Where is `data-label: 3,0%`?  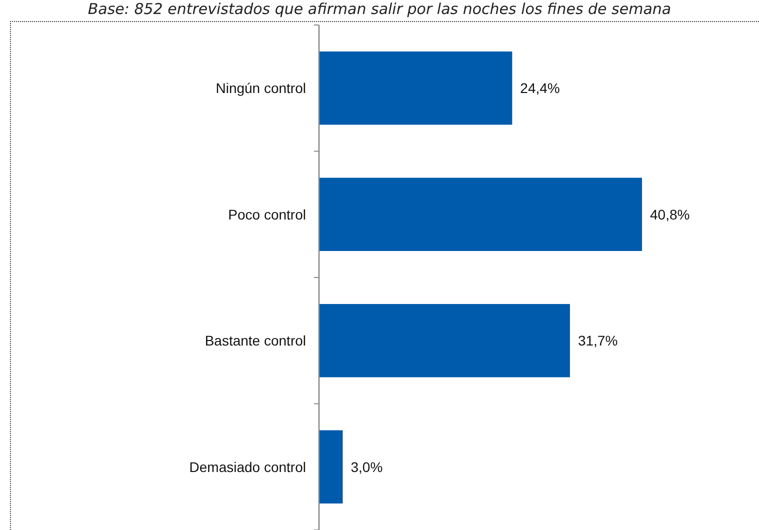 data-label: 3,0% is located at coordinates (366, 466).